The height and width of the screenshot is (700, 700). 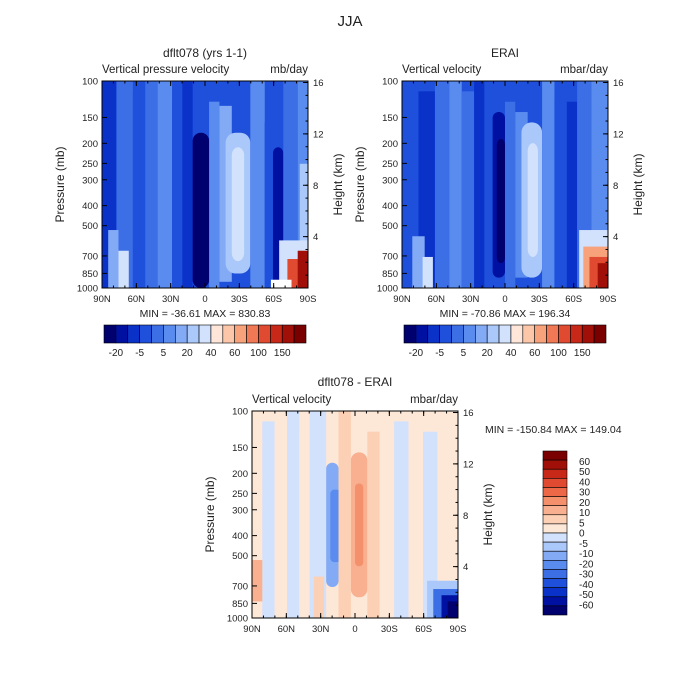 What do you see at coordinates (240, 586) in the screenshot?
I see `y-tick-label: 700` at bounding box center [240, 586].